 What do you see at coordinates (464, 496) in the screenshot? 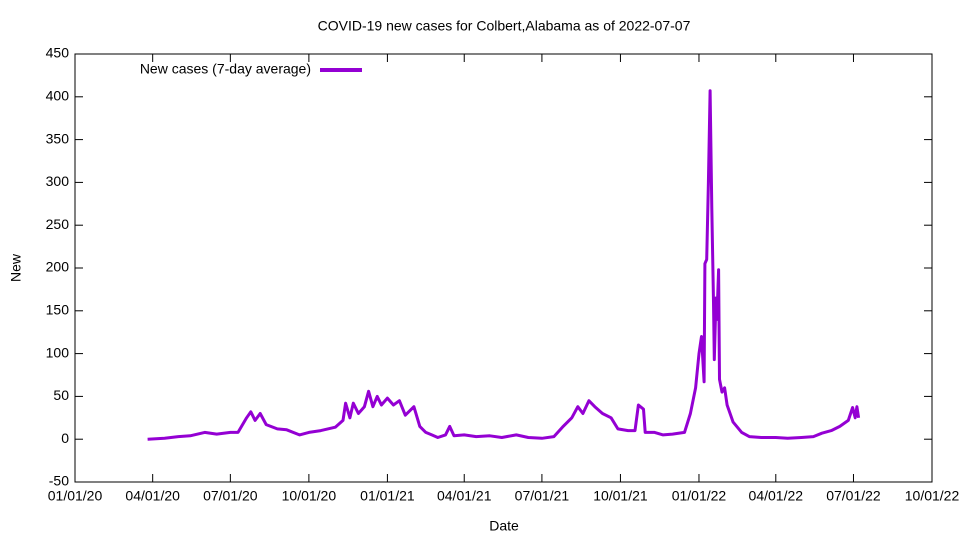
I see `x-tick-label: 04/01/21` at bounding box center [464, 496].